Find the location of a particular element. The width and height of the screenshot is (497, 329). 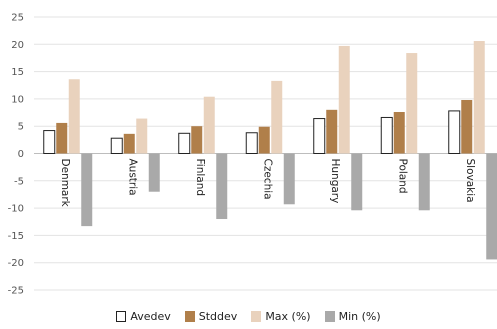

category-label: Czechia is located at coordinates (268, 179).